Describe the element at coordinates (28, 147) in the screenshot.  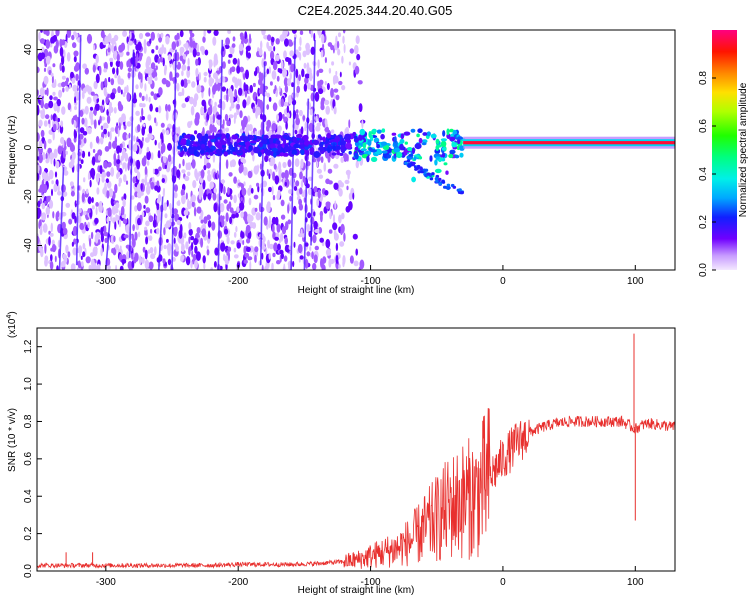
I see `y-tick-label: 0` at that location.